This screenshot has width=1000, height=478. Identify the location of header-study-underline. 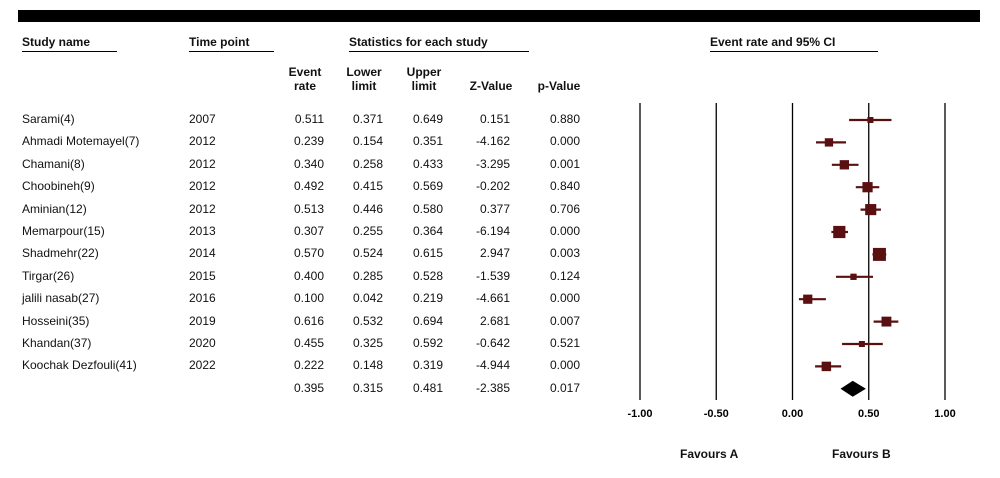
(69, 51).